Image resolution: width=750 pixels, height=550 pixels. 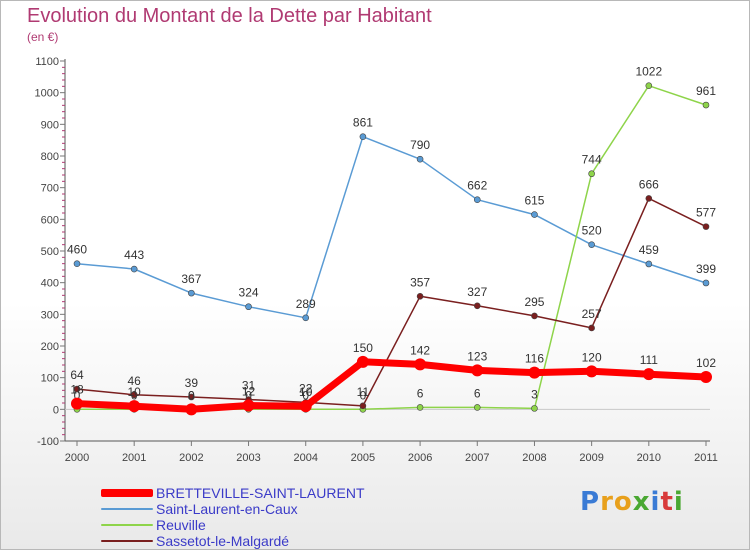 What do you see at coordinates (50, 125) in the screenshot?
I see `y-tick-label: 900` at bounding box center [50, 125].